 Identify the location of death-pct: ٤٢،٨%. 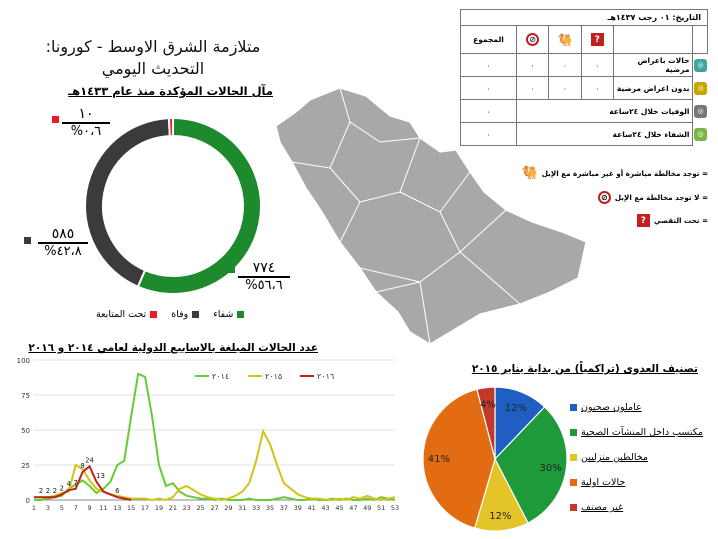
(63, 250).